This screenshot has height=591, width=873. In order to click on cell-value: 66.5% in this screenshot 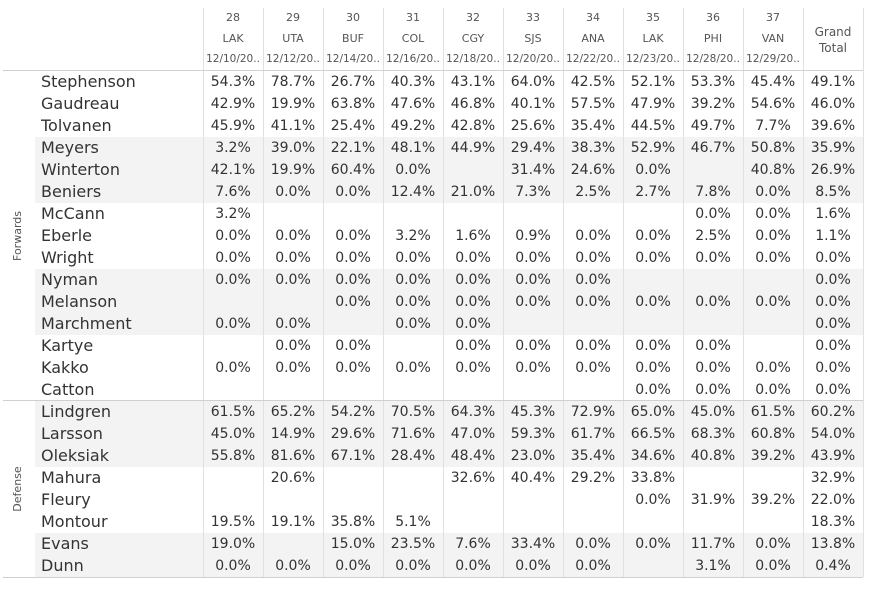, I will do `click(653, 434)`.